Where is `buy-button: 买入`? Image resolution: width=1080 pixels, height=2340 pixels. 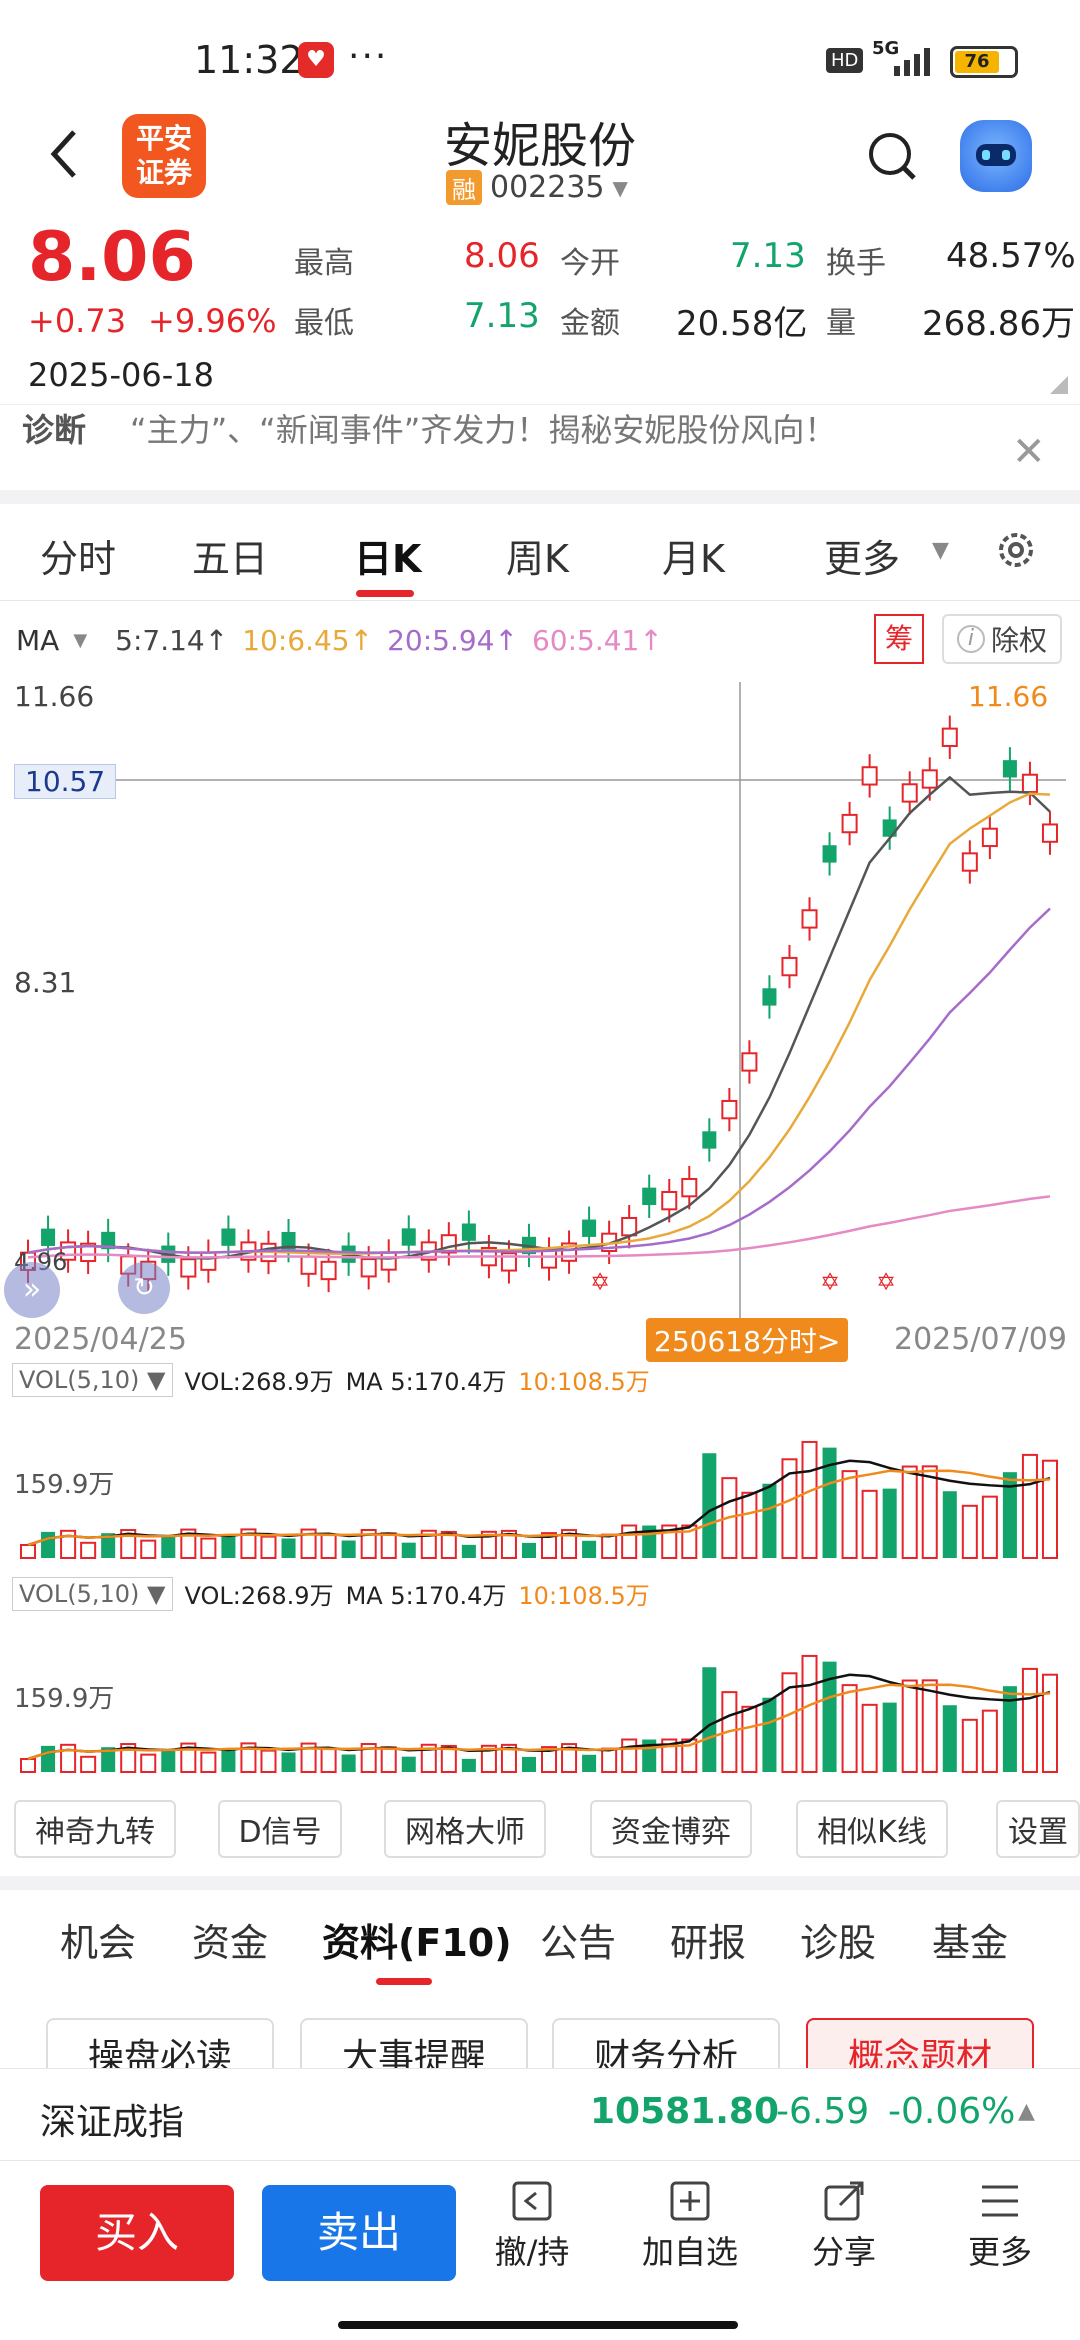
buy-button: 买入 is located at coordinates (137, 2233).